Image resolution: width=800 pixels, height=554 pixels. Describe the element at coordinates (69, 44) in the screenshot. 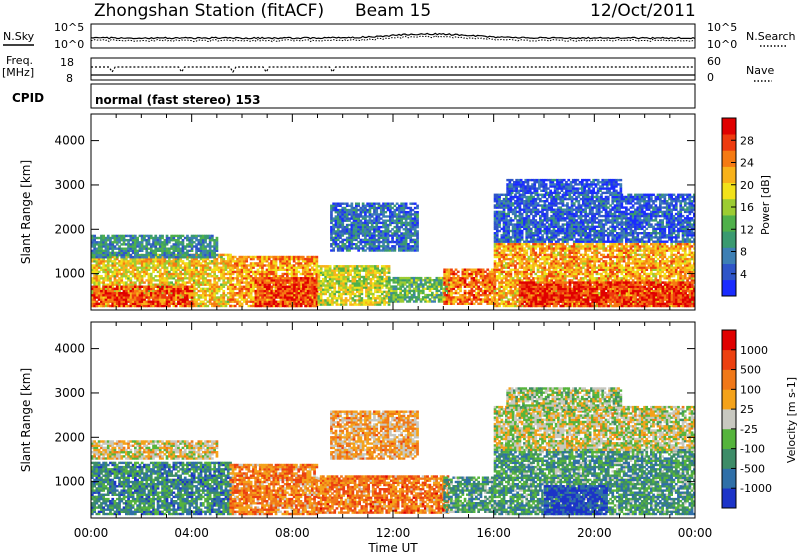

I see `nsky-tick-bottom: 10^0` at that location.